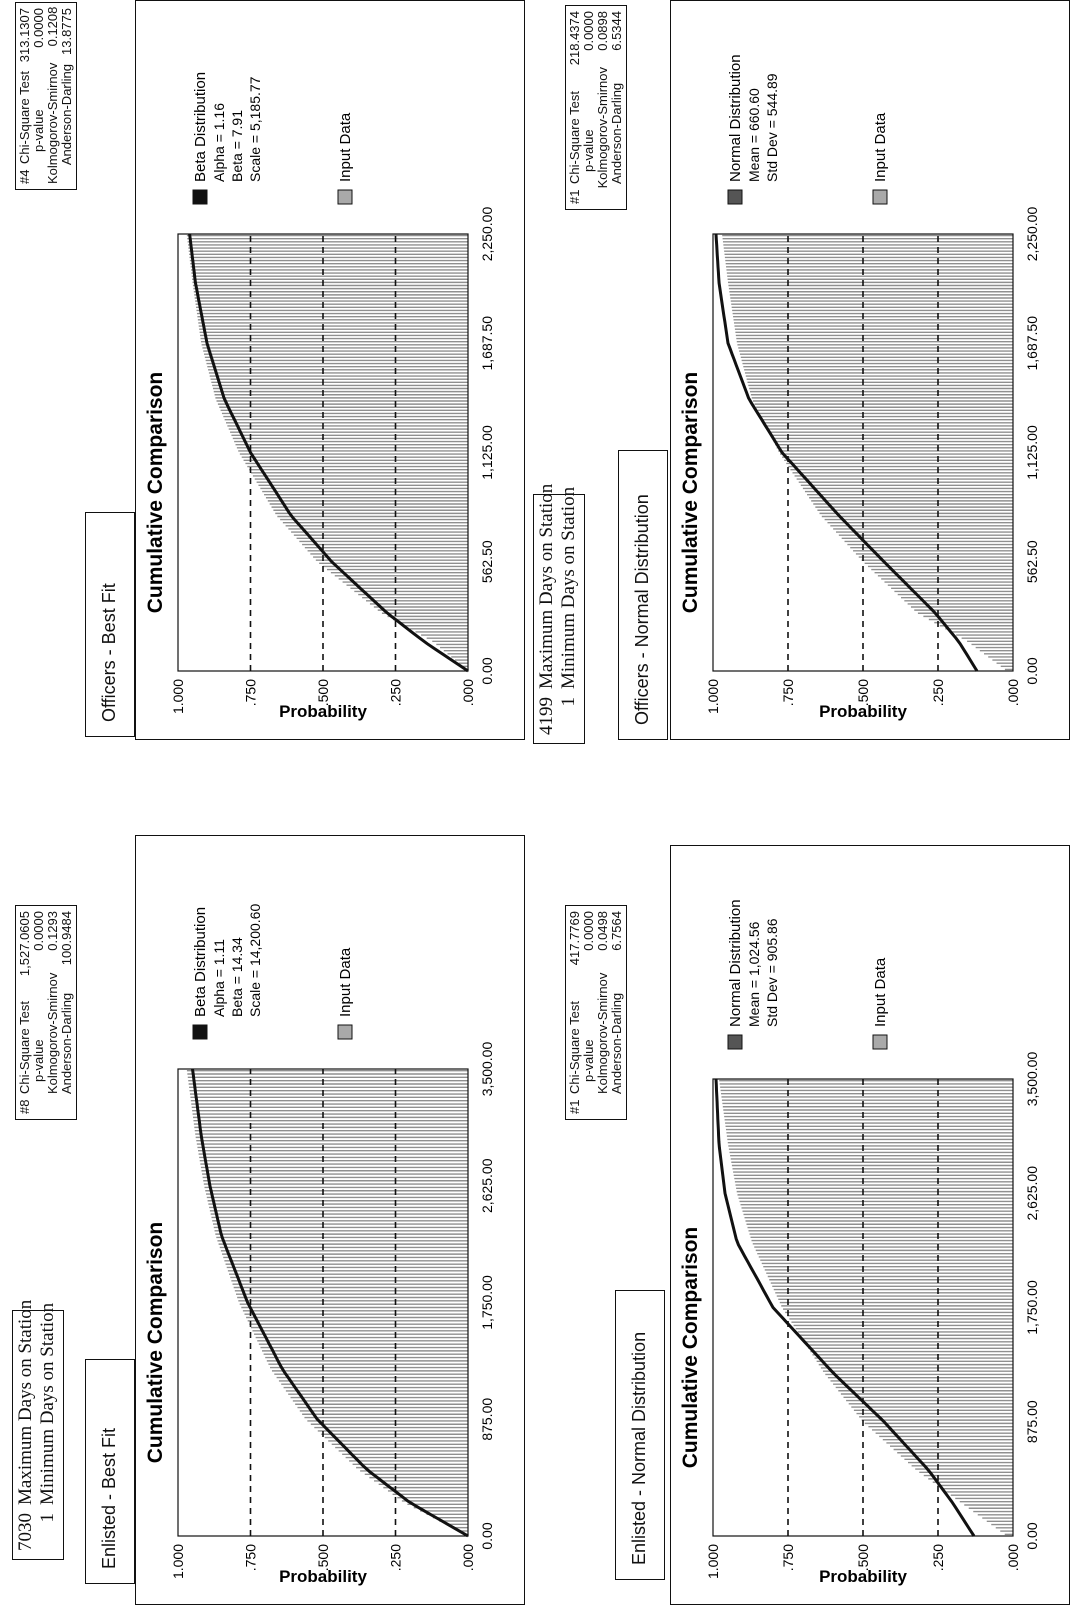  Describe the element at coordinates (1032, 1421) in the screenshot. I see `x-tick-label: 875.00` at that location.